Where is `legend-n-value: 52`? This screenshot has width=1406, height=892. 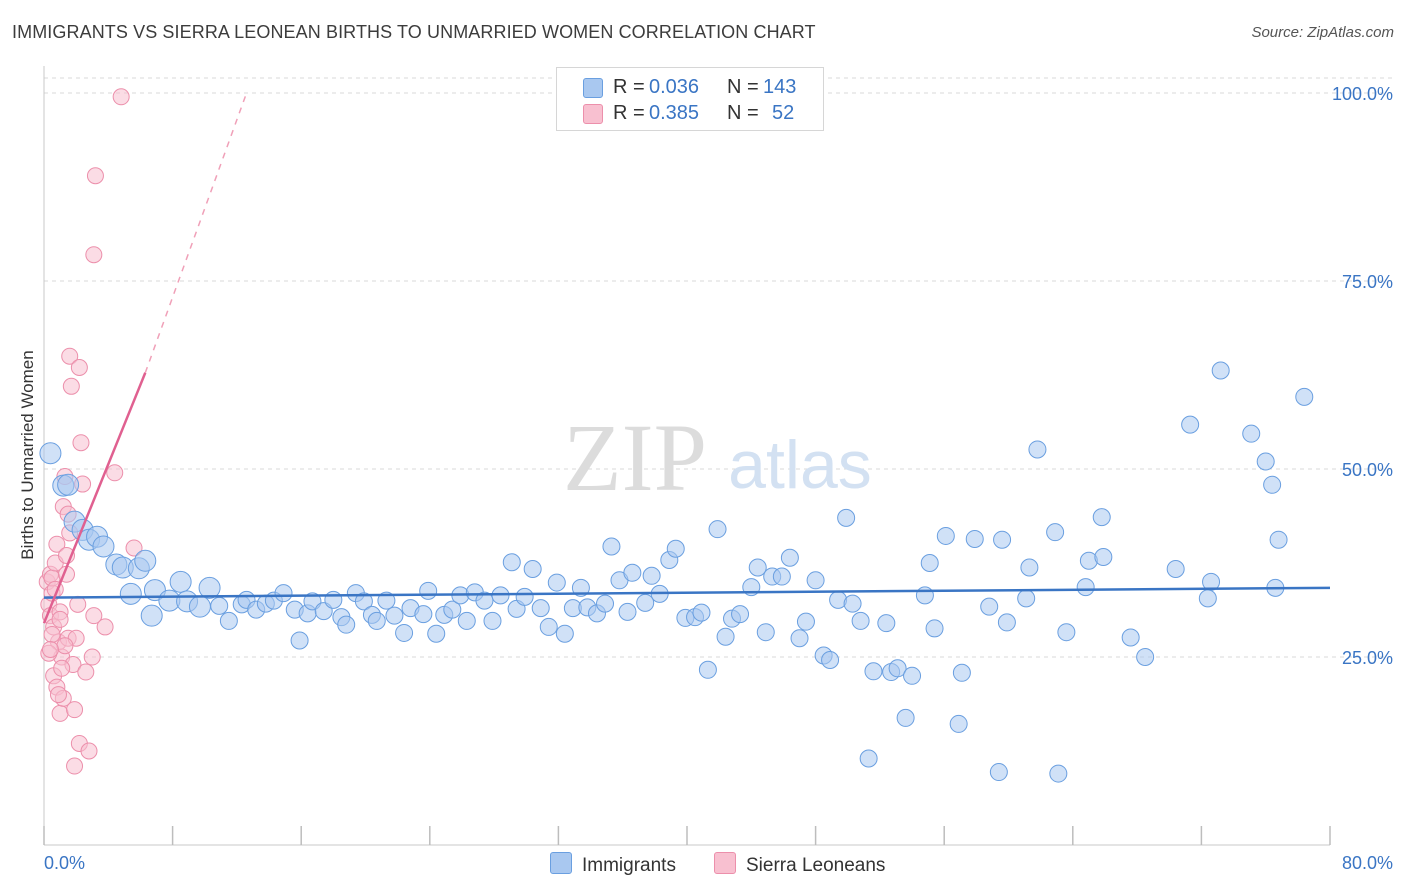 legend-n-value: 52 is located at coordinates (783, 113).